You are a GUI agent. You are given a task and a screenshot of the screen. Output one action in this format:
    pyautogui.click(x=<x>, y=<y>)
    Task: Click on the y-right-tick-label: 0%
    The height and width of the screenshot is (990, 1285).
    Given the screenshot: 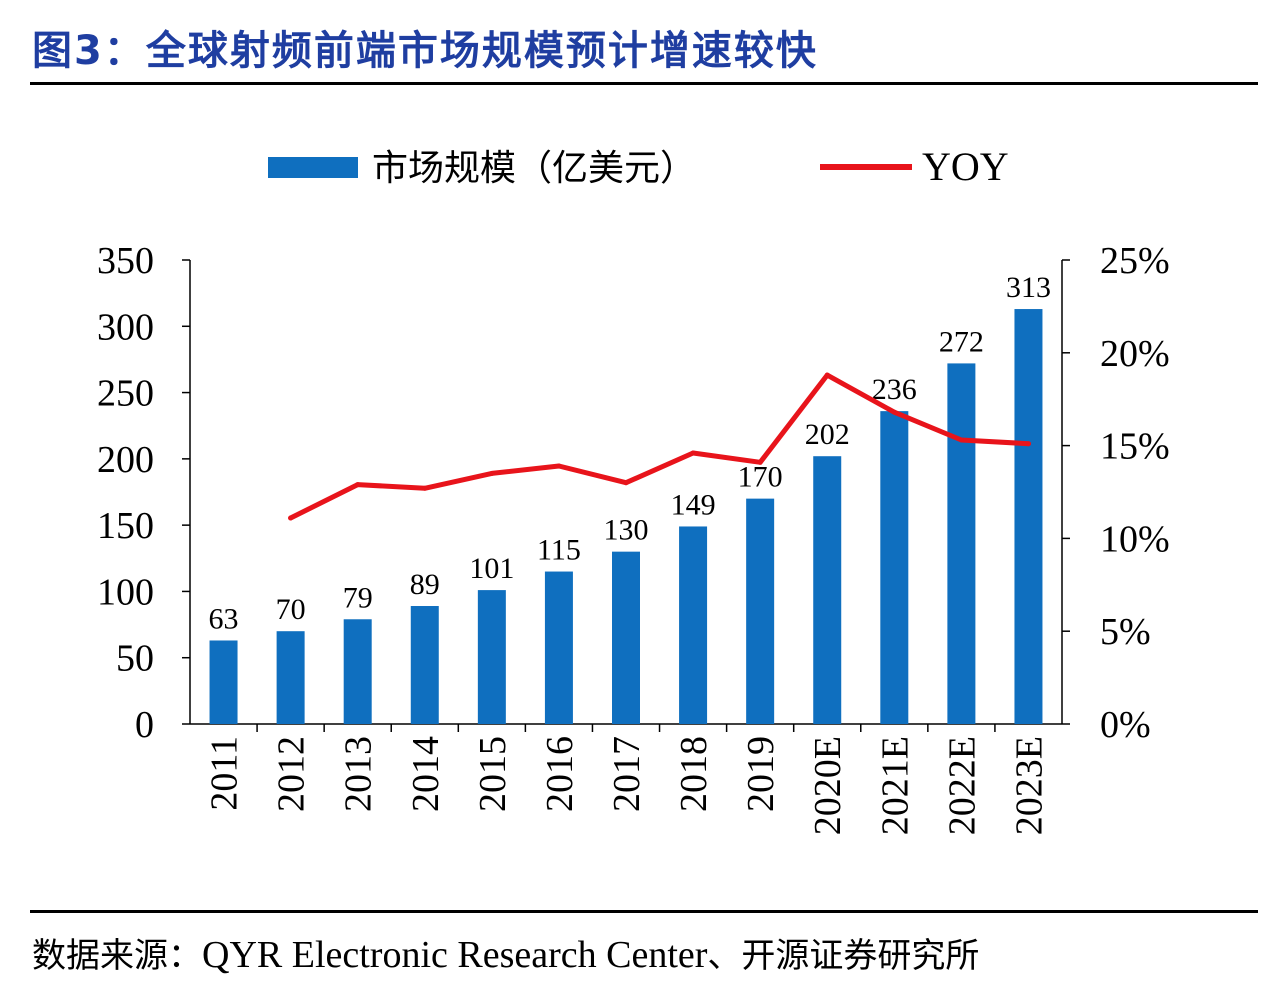 What is the action you would take?
    pyautogui.click(x=1125, y=725)
    